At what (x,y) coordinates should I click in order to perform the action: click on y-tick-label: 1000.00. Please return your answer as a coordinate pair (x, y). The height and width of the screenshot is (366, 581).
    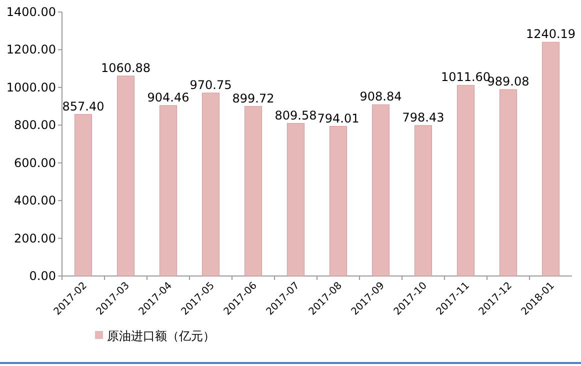
    Looking at the image, I should click on (31, 87).